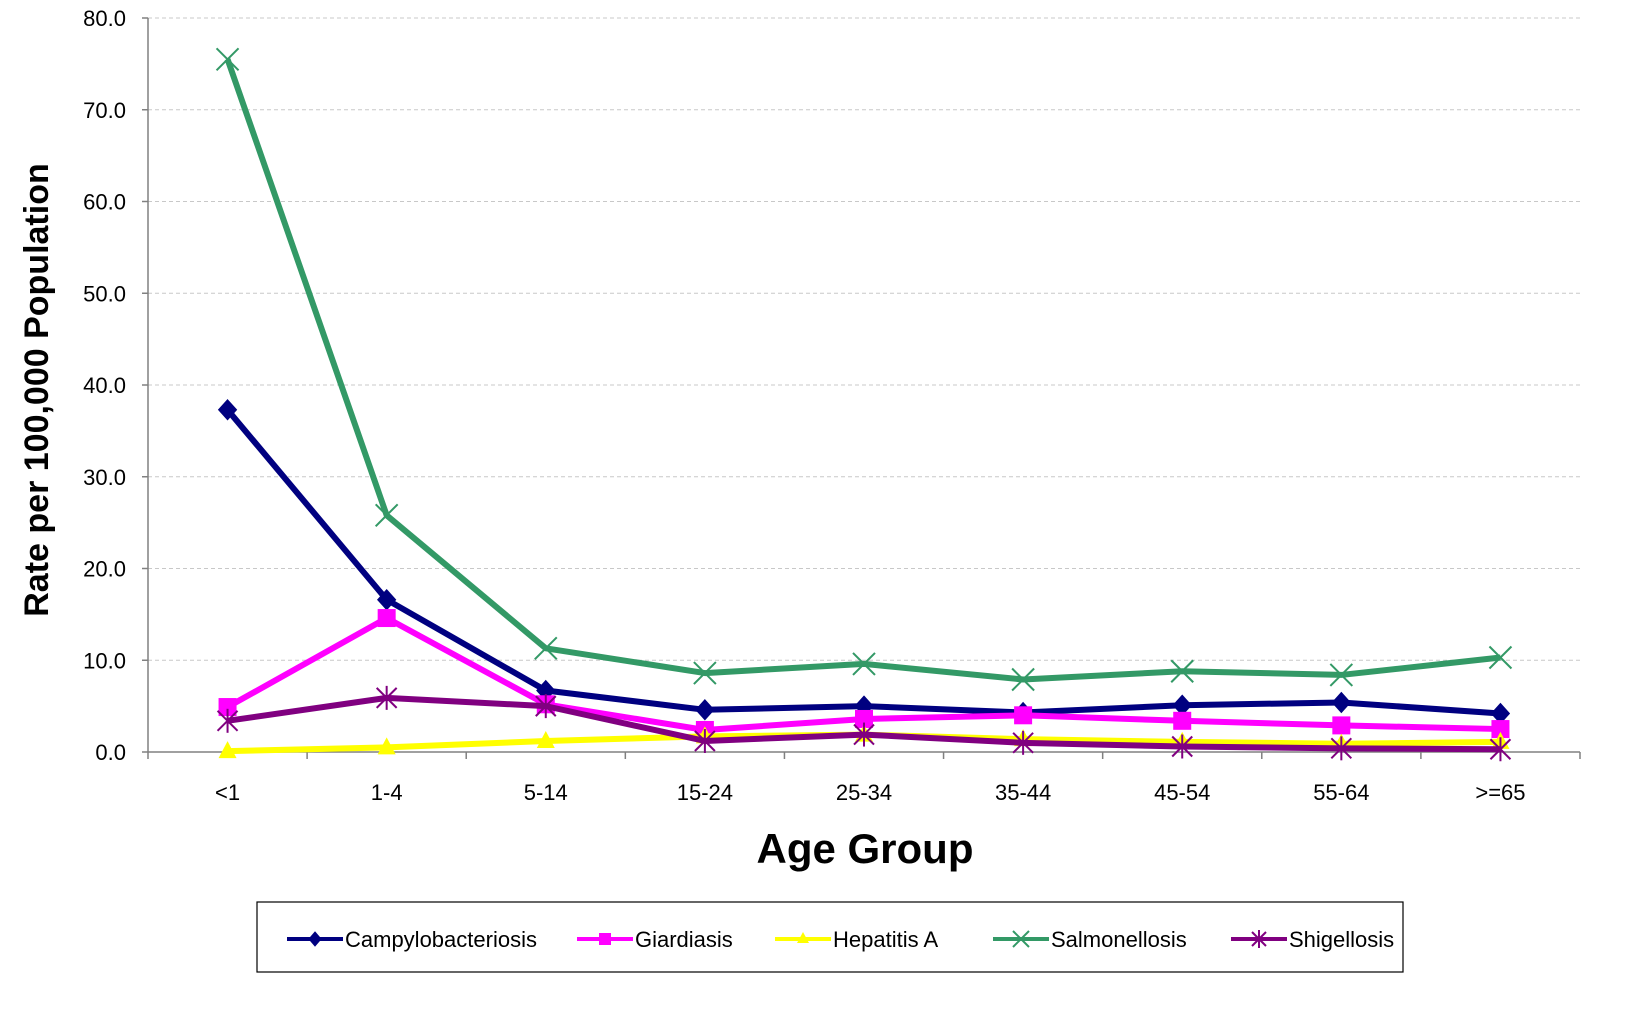 Image resolution: width=1628 pixels, height=1012 pixels. Describe the element at coordinates (1182, 792) in the screenshot. I see `x-tick-label: 45-54` at that location.